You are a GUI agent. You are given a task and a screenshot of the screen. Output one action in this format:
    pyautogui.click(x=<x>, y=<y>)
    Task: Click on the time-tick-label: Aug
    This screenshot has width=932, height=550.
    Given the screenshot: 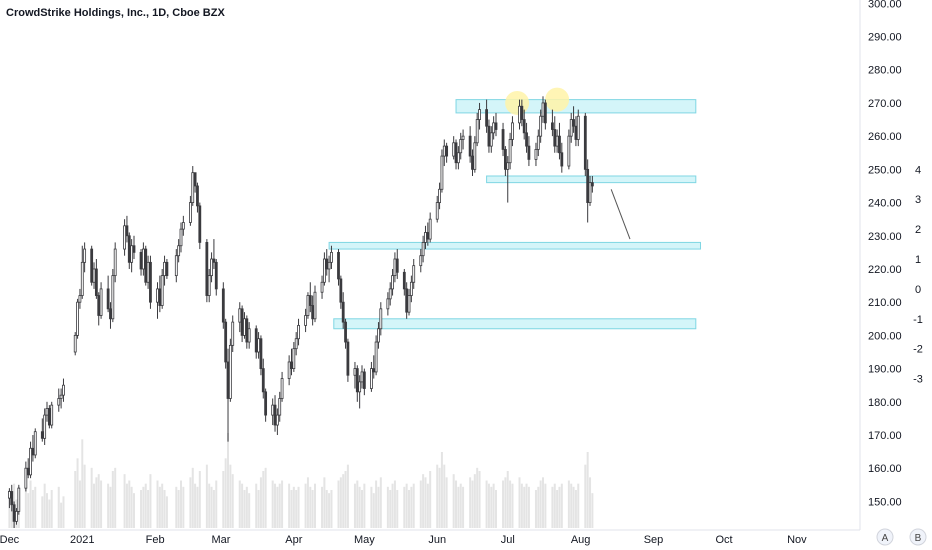 What is the action you would take?
    pyautogui.click(x=581, y=540)
    